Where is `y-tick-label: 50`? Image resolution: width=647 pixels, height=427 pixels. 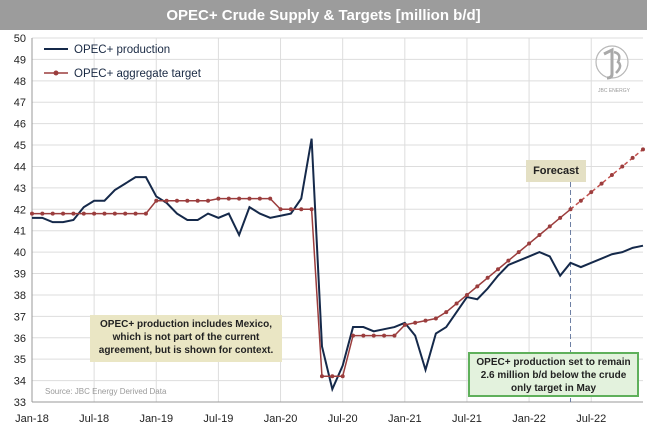 y-tick-label: 50 is located at coordinates (20, 39).